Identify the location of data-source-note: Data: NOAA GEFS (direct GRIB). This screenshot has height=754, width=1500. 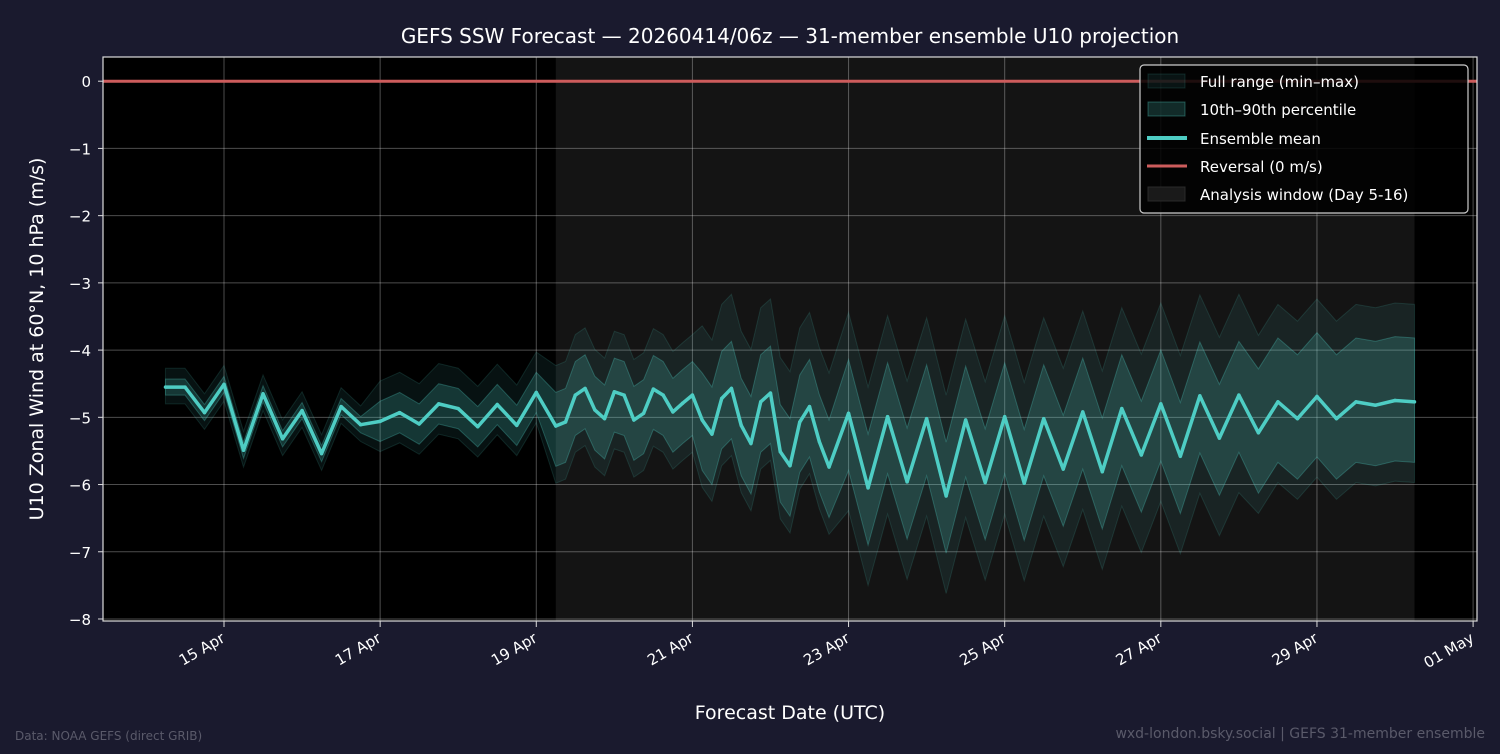
(108, 736).